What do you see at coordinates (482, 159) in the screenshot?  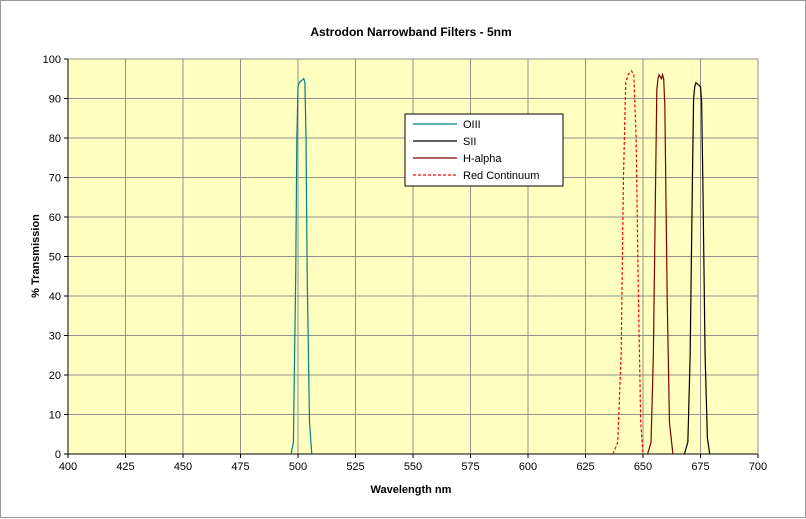 I see `legend-label: H-alpha` at bounding box center [482, 159].